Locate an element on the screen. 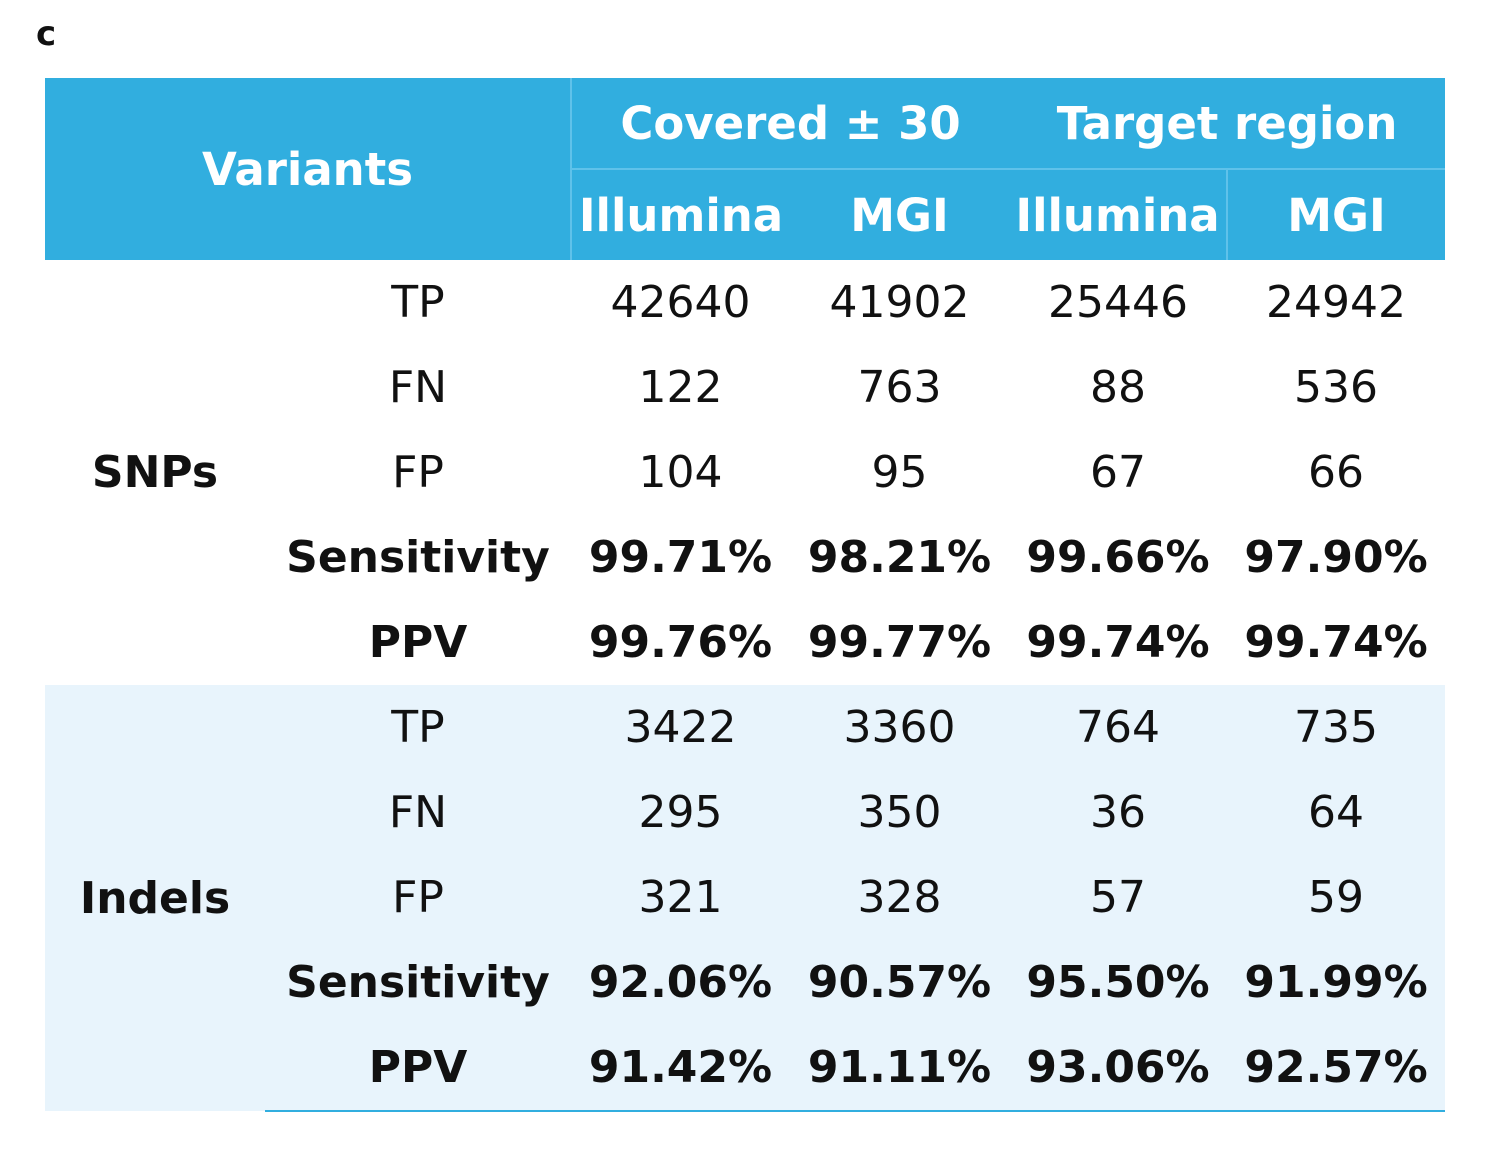 This screenshot has width=1489, height=1156. value-cell: 42640 is located at coordinates (680, 302).